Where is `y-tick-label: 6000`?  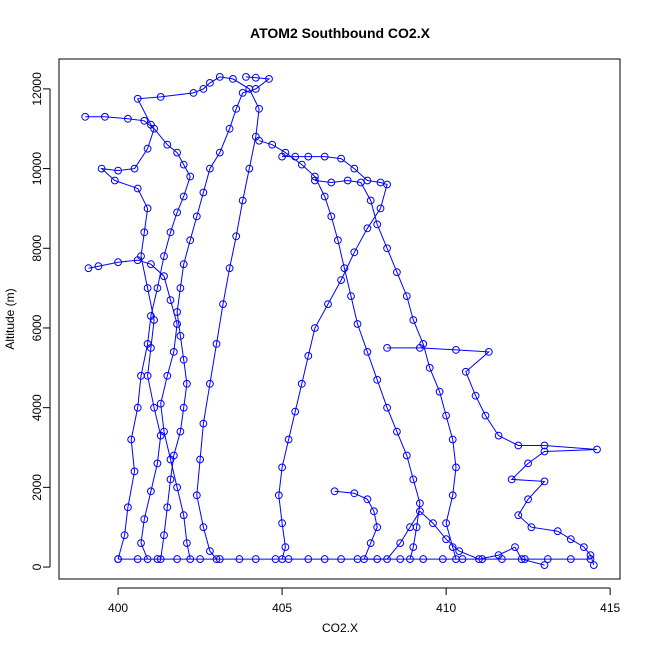
y-tick-label: 6000 is located at coordinates (37, 327).